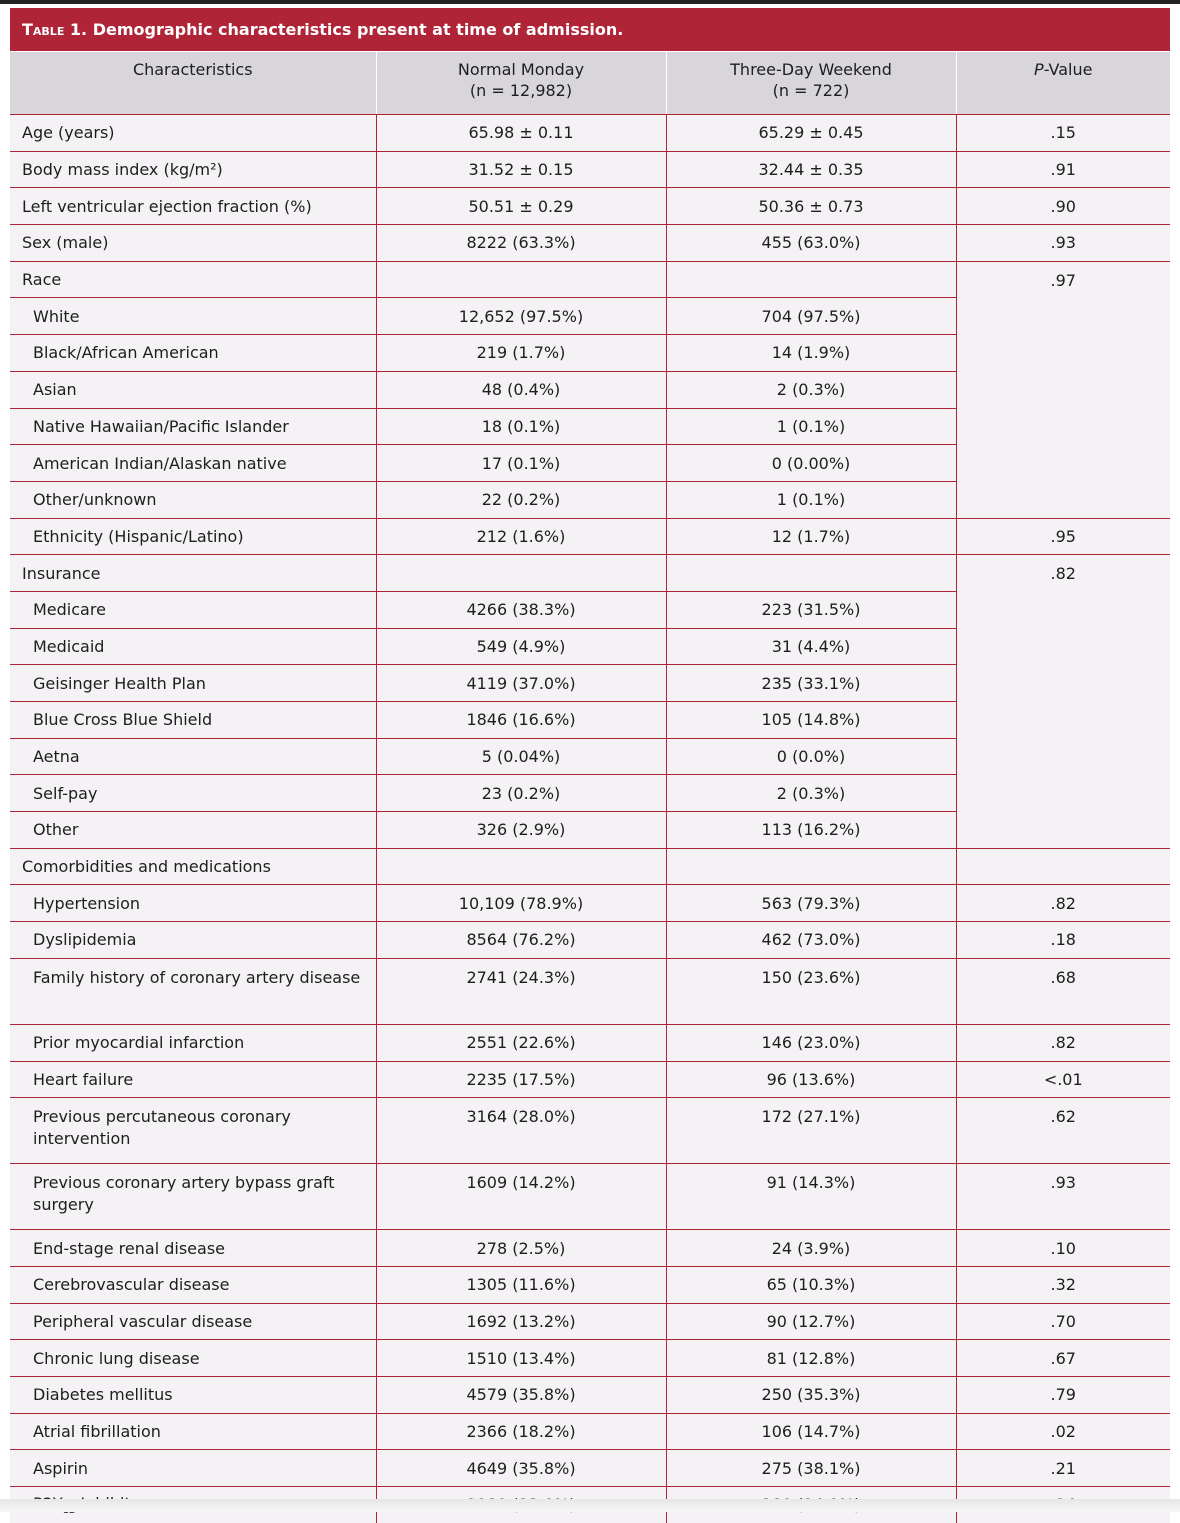 The height and width of the screenshot is (1523, 1180). I want to click on cell-text: .21, so click(1063, 1468).